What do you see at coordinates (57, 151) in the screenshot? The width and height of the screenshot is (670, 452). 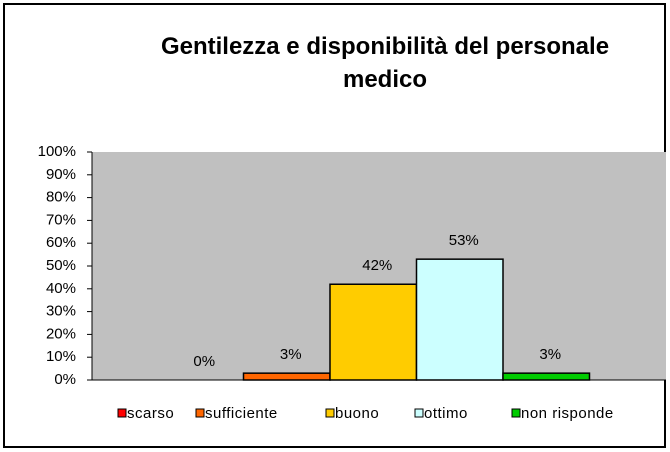 I see `y-tick-label: 100%` at bounding box center [57, 151].